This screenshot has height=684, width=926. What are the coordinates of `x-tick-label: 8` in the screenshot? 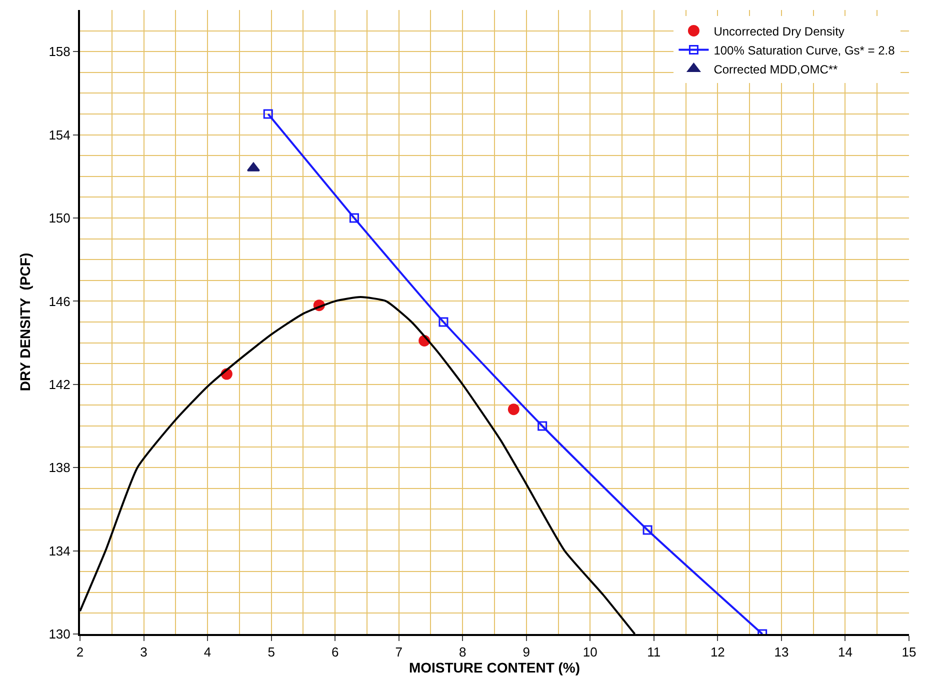 It's located at (462, 652).